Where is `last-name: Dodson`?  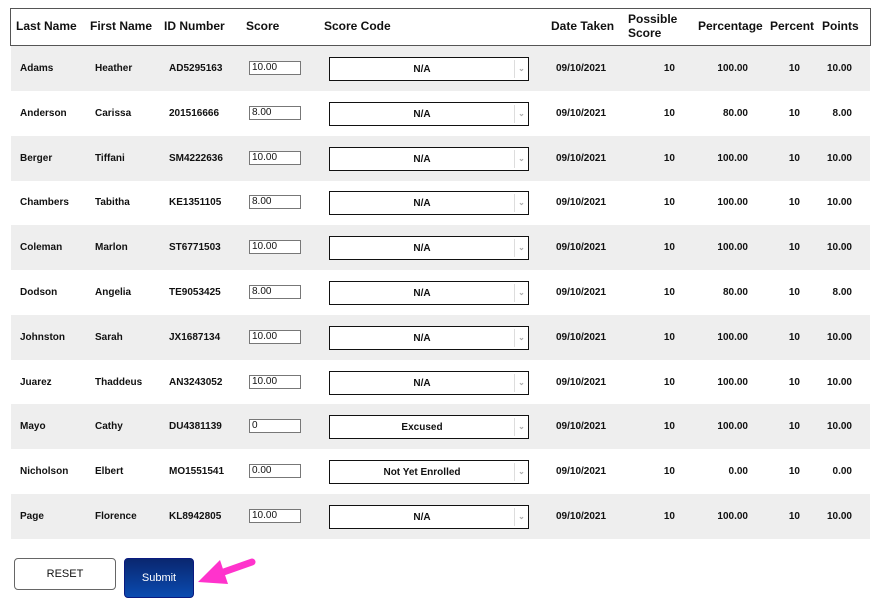 last-name: Dodson is located at coordinates (39, 292).